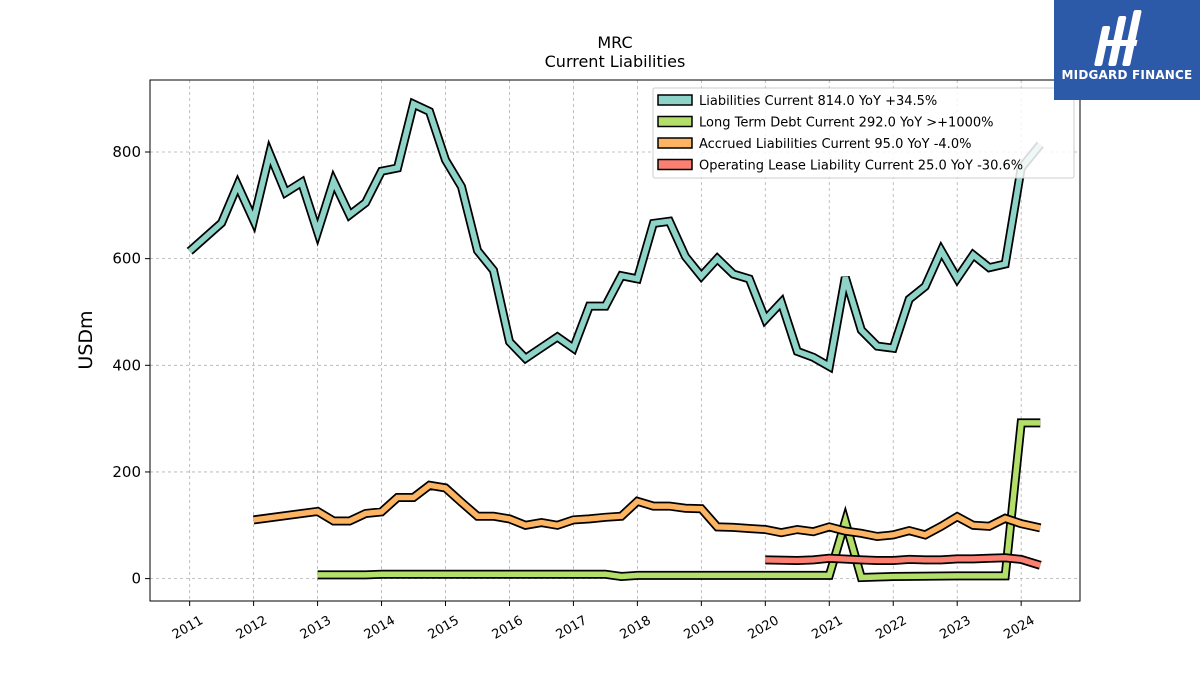 The height and width of the screenshot is (675, 1200). Describe the element at coordinates (136, 579) in the screenshot. I see `y-tick-label: 0` at that location.